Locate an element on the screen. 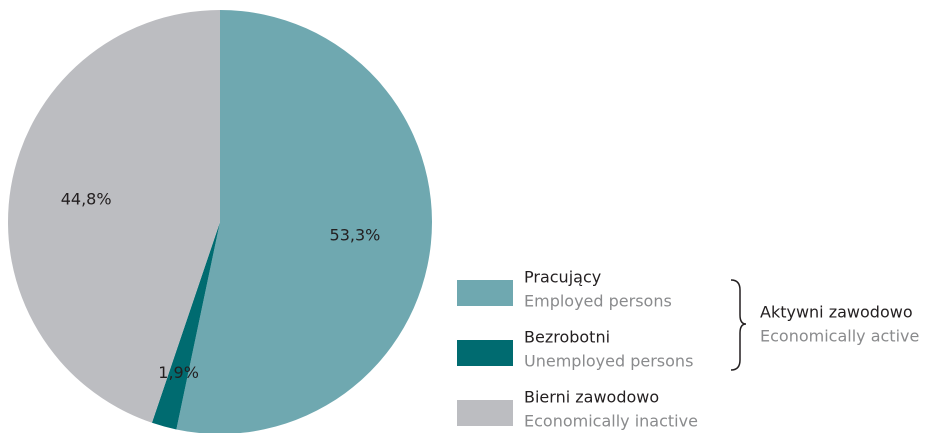  legend-sublabel: Economically inactive is located at coordinates (611, 421).